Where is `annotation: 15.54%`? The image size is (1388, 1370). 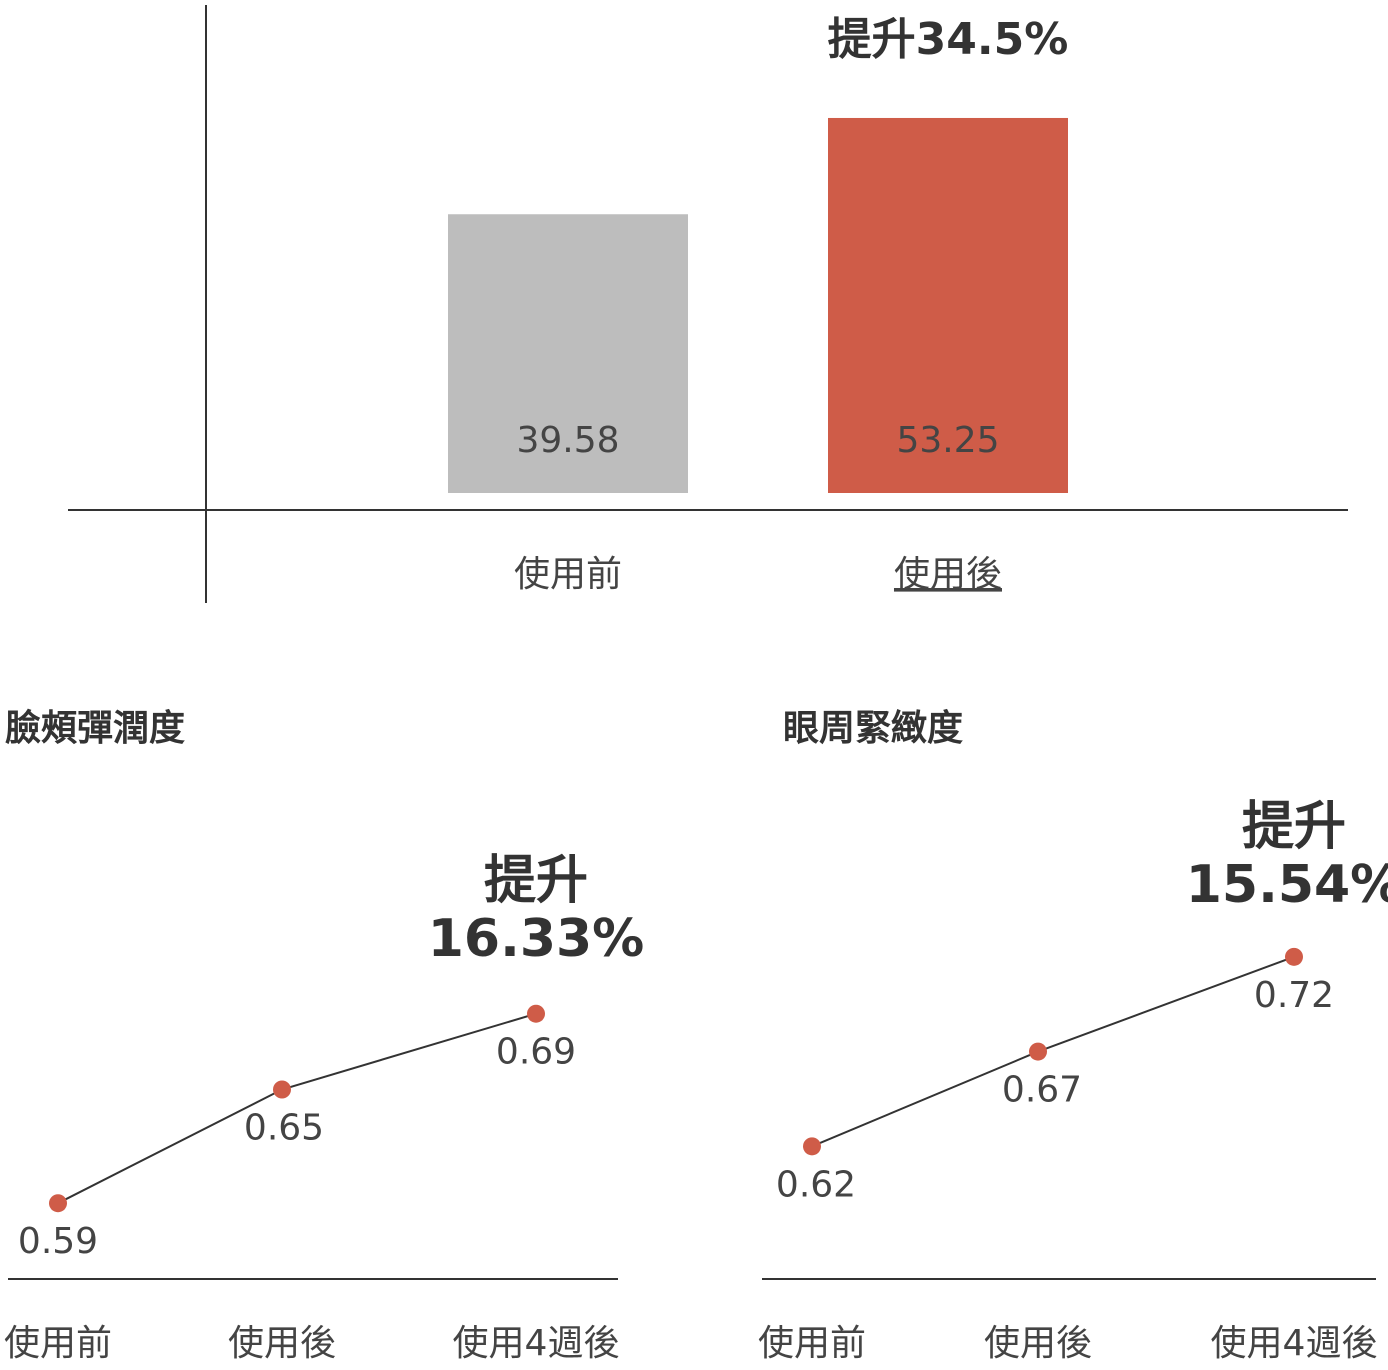 annotation: 15.54% is located at coordinates (1287, 885).